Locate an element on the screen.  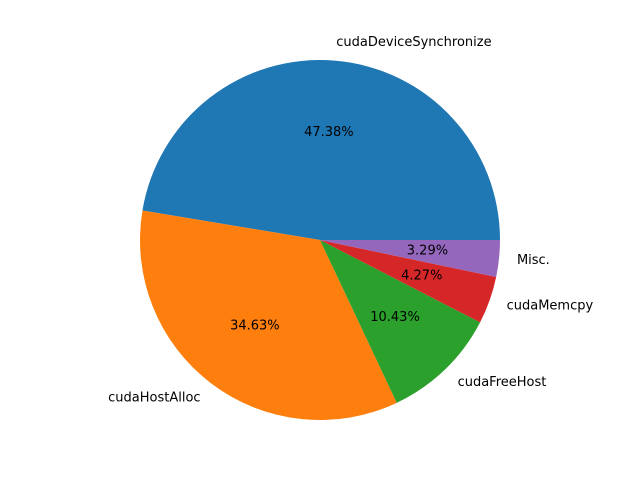
pct-label-cudadevicesynchronize: 47.38% is located at coordinates (329, 132).